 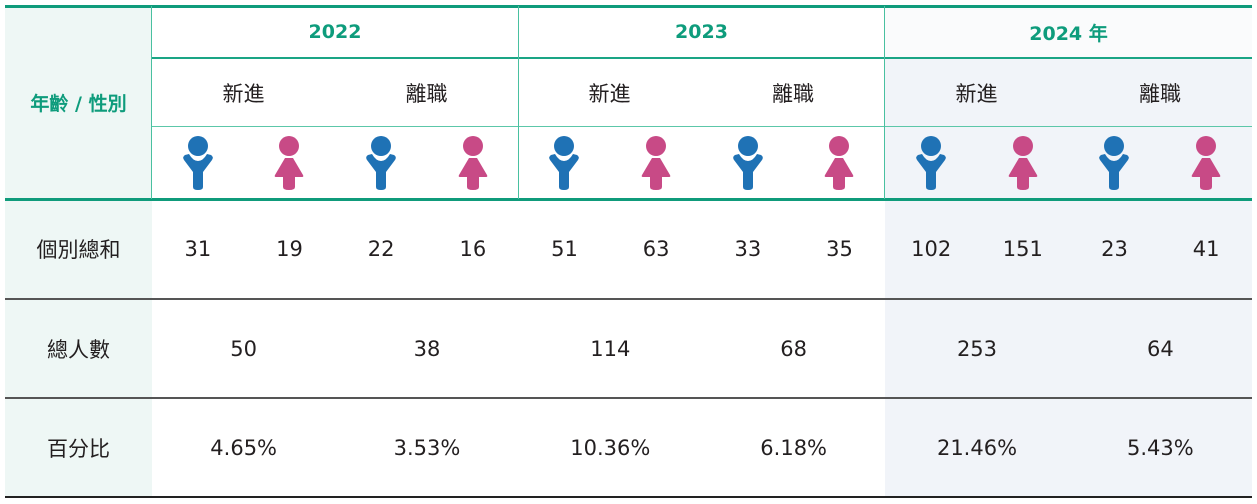 What do you see at coordinates (976, 93) in the screenshot?
I see `subheader-2024-new-hires: 新進` at bounding box center [976, 93].